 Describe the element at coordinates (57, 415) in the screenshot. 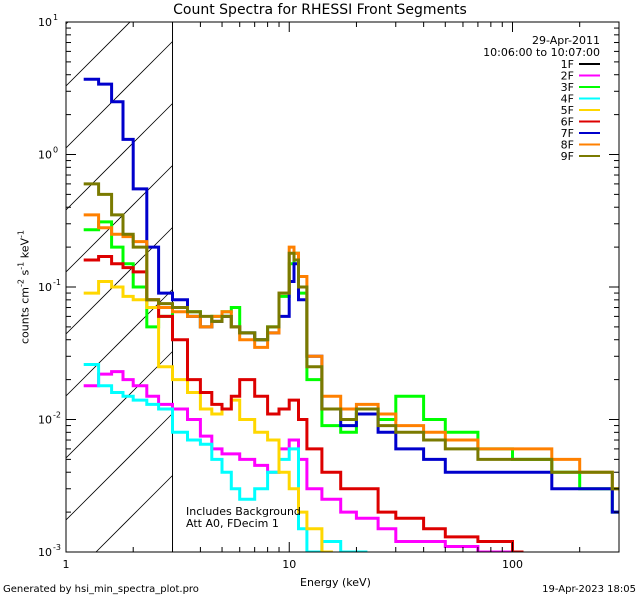

I see `y-tick-exponent: -2` at that location.